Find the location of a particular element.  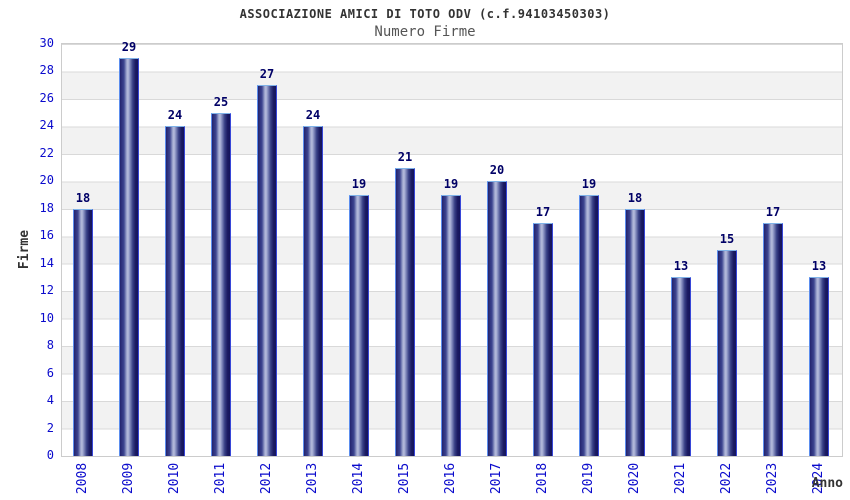

x-tick-label: 2022 is located at coordinates (727, 478).